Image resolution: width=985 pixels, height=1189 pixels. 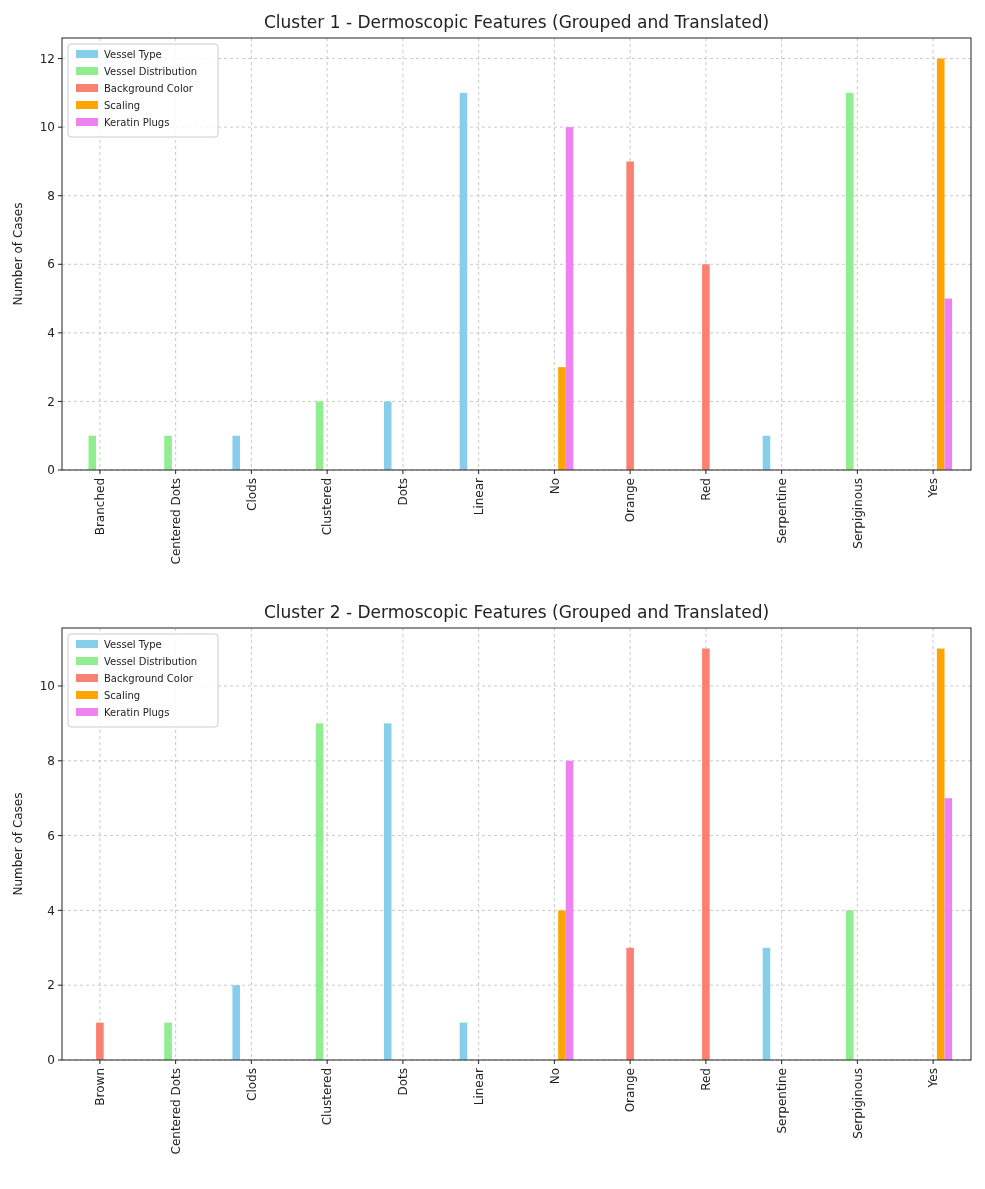 What do you see at coordinates (100, 1087) in the screenshot?
I see `x-tick-label: Brown` at bounding box center [100, 1087].